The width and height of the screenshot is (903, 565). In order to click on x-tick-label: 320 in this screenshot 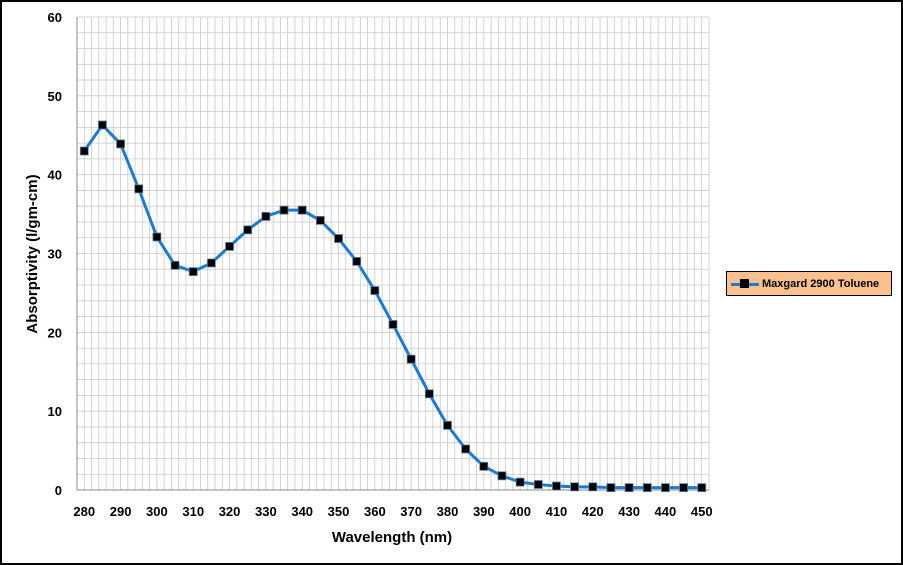, I will do `click(230, 511)`.